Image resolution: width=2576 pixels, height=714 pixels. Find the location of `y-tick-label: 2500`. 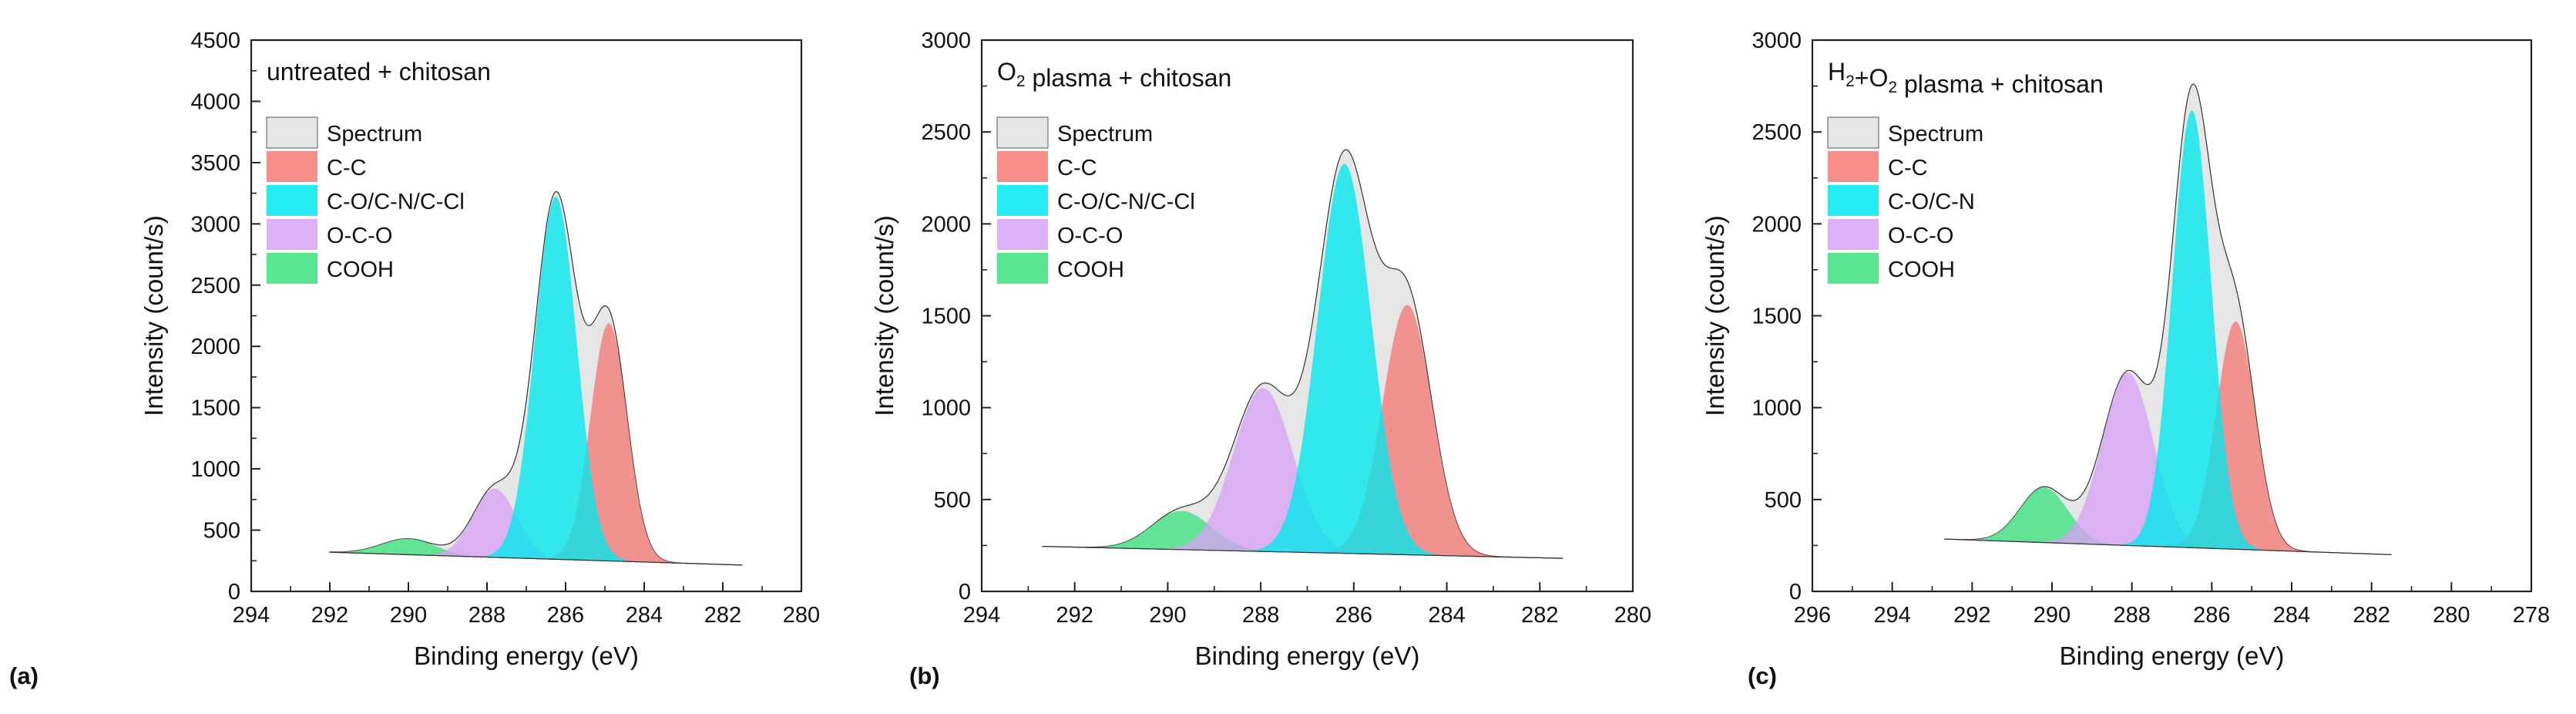

y-tick-label: 2500 is located at coordinates (1776, 132).